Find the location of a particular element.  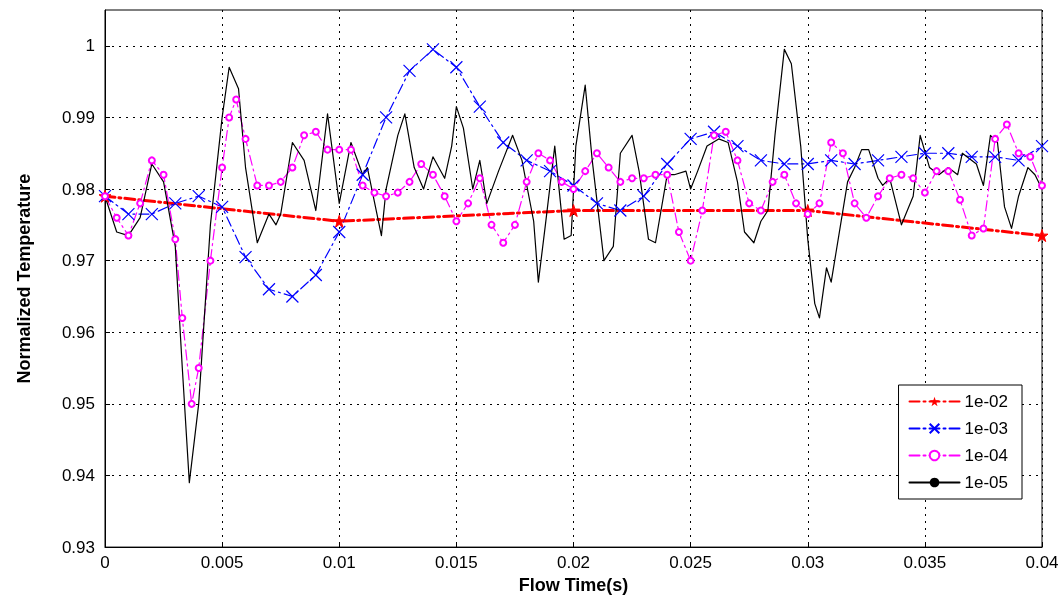

y-axis-title: Normalized Temperature is located at coordinates (24, 278).